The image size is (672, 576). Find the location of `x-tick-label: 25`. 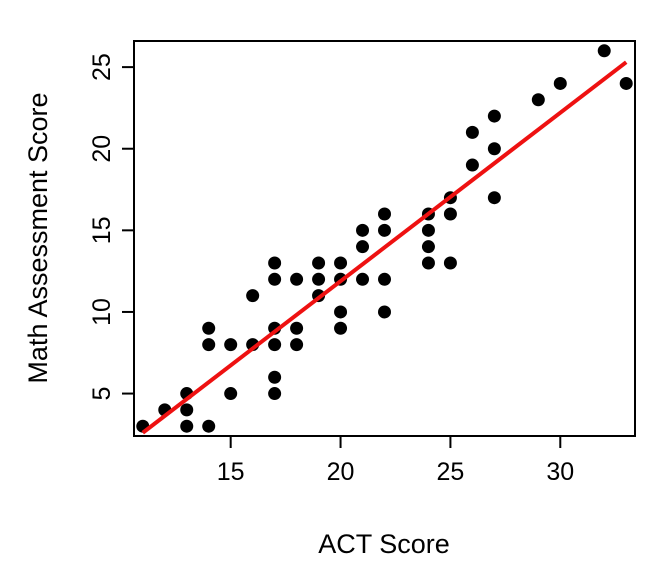

x-tick-label: 25 is located at coordinates (451, 472).